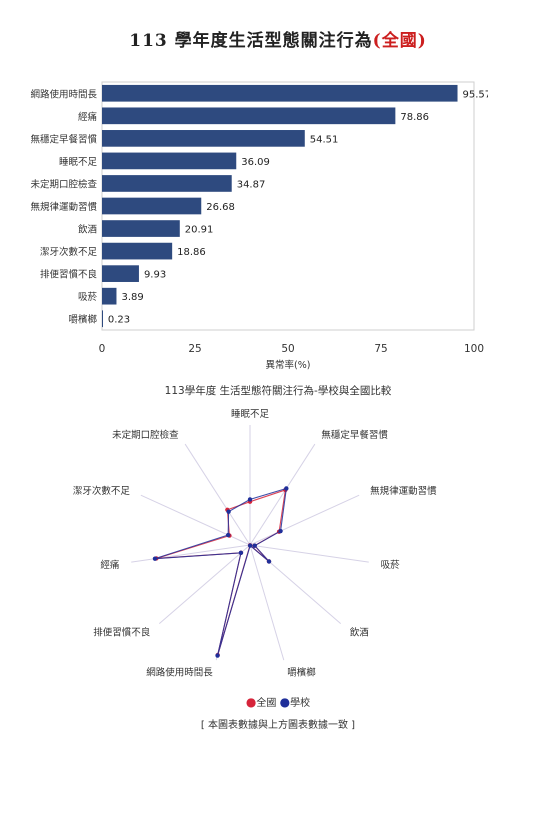  What do you see at coordinates (288, 365) in the screenshot?
I see `x-axis-label: 異常率(%)` at bounding box center [288, 365].